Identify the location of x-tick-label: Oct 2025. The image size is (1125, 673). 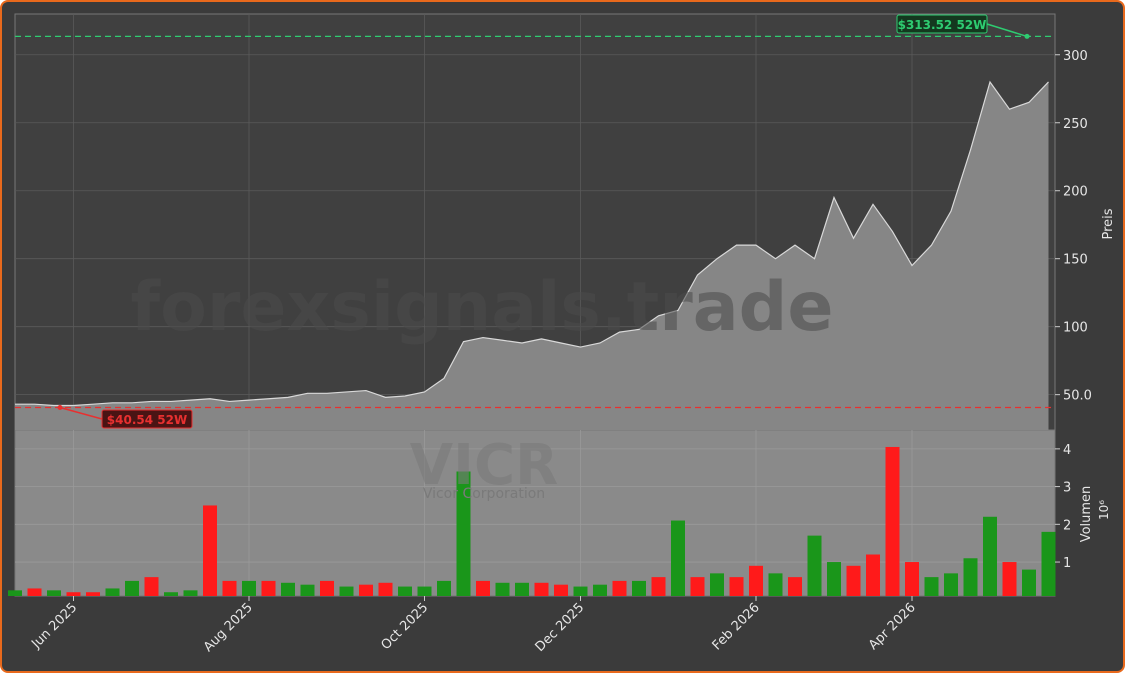
(405, 626).